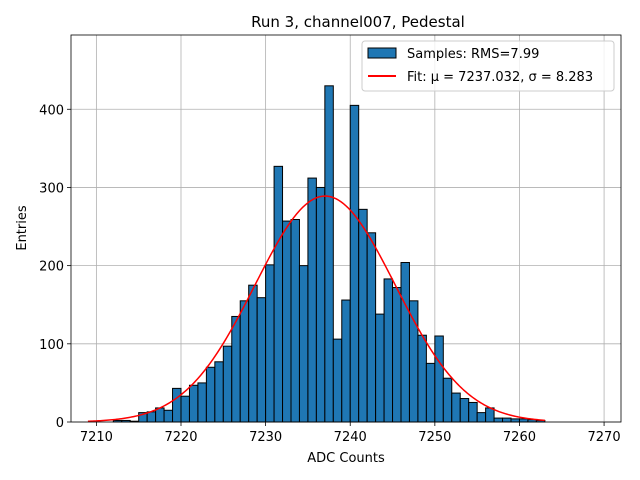  I want to click on legend-patch-samples, so click(382, 53).